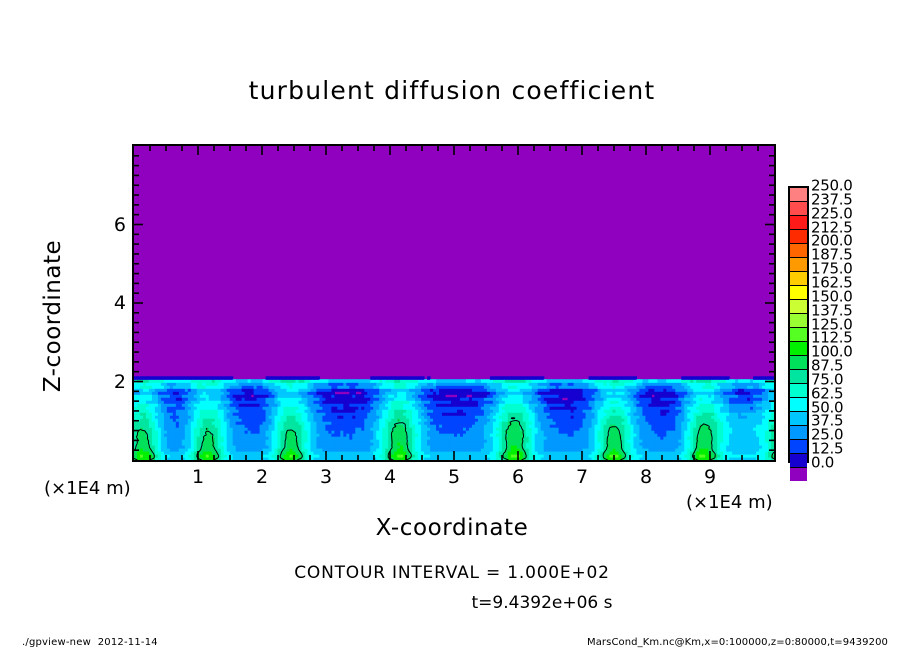 The height and width of the screenshot is (654, 904). Describe the element at coordinates (326, 477) in the screenshot. I see `x-ticklabel: 3` at that location.